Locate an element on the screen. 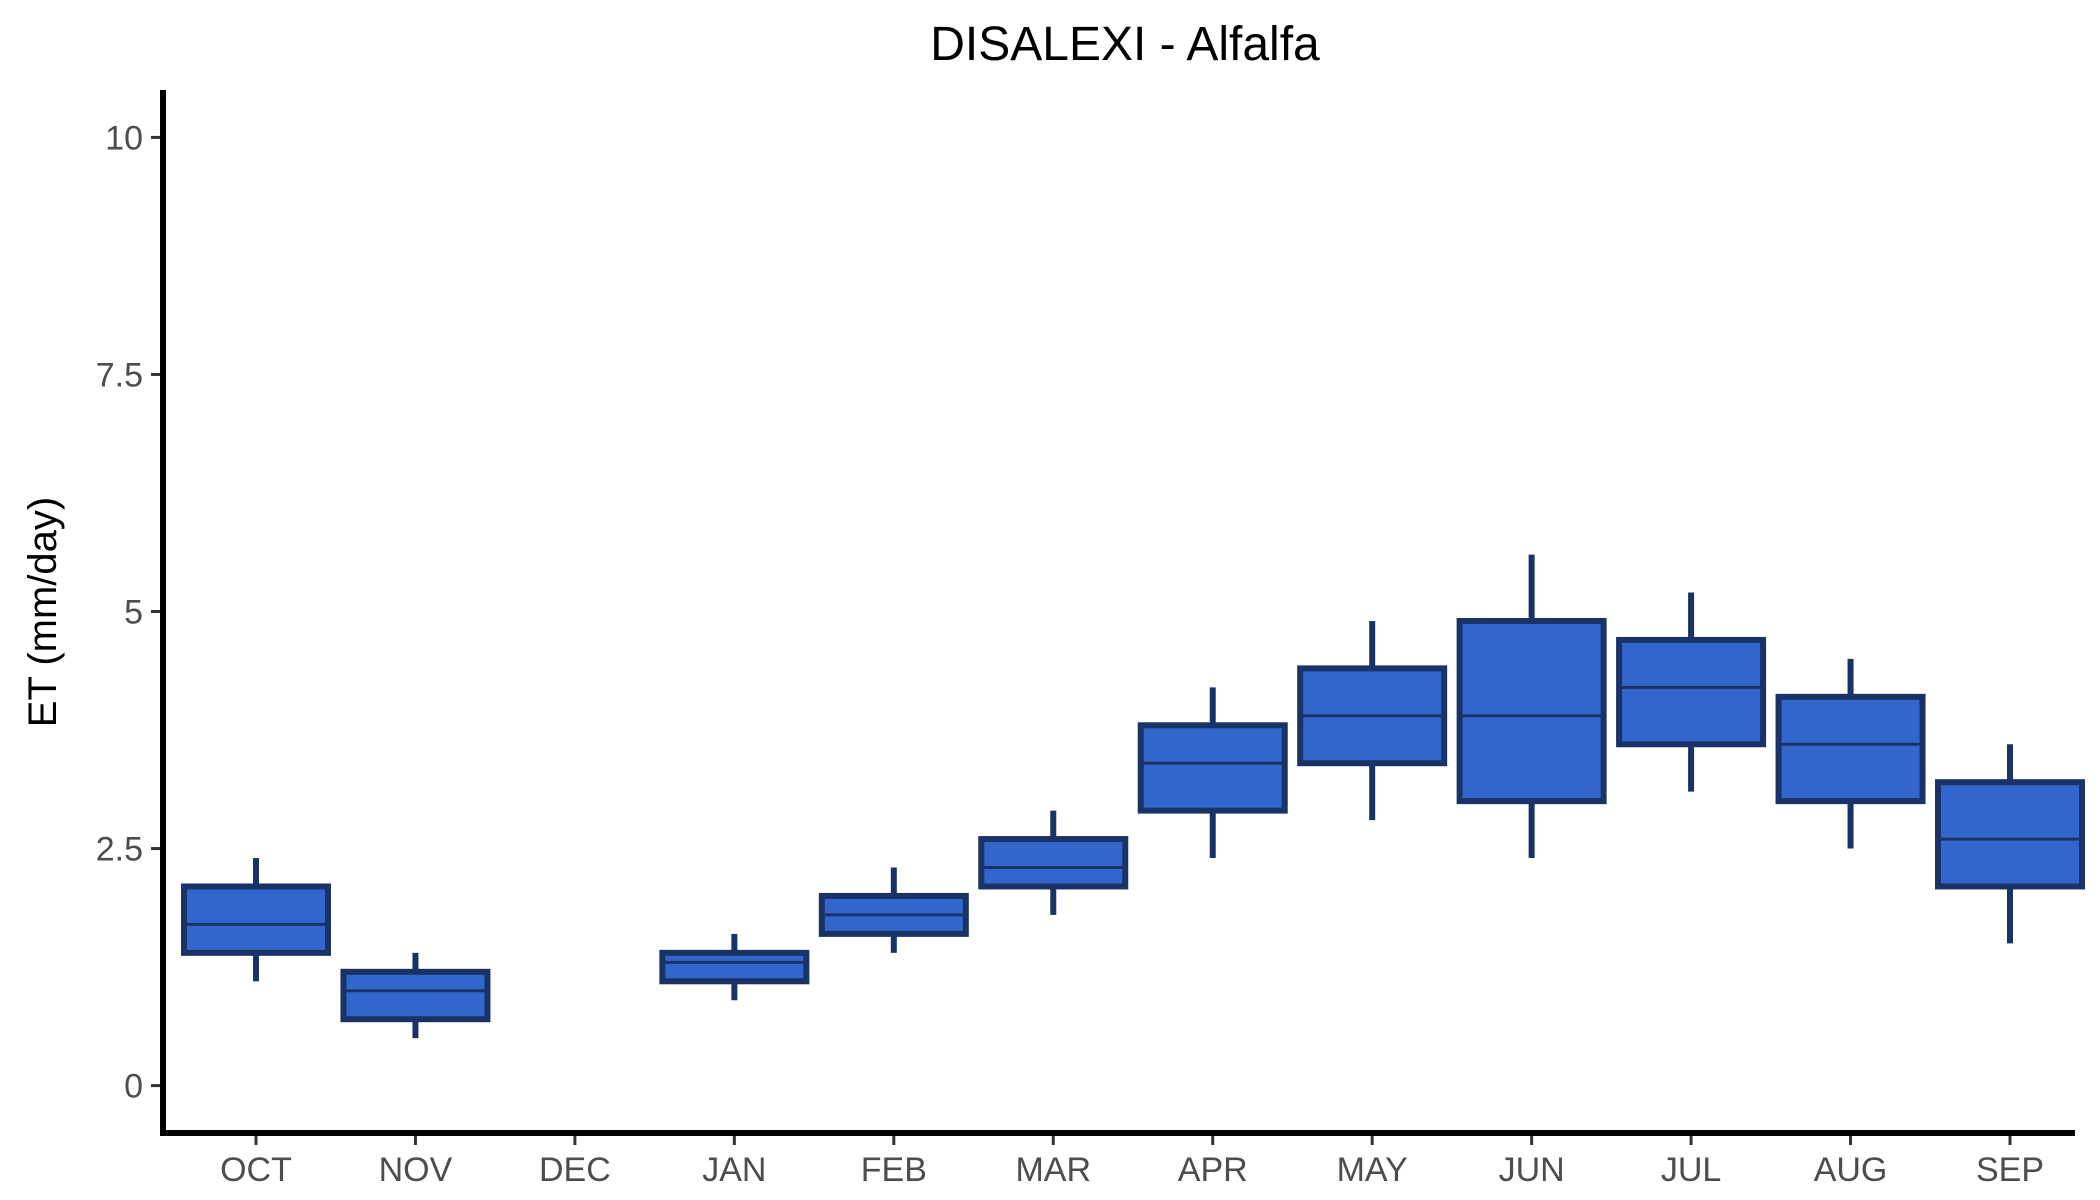  box-apr is located at coordinates (1212, 768).